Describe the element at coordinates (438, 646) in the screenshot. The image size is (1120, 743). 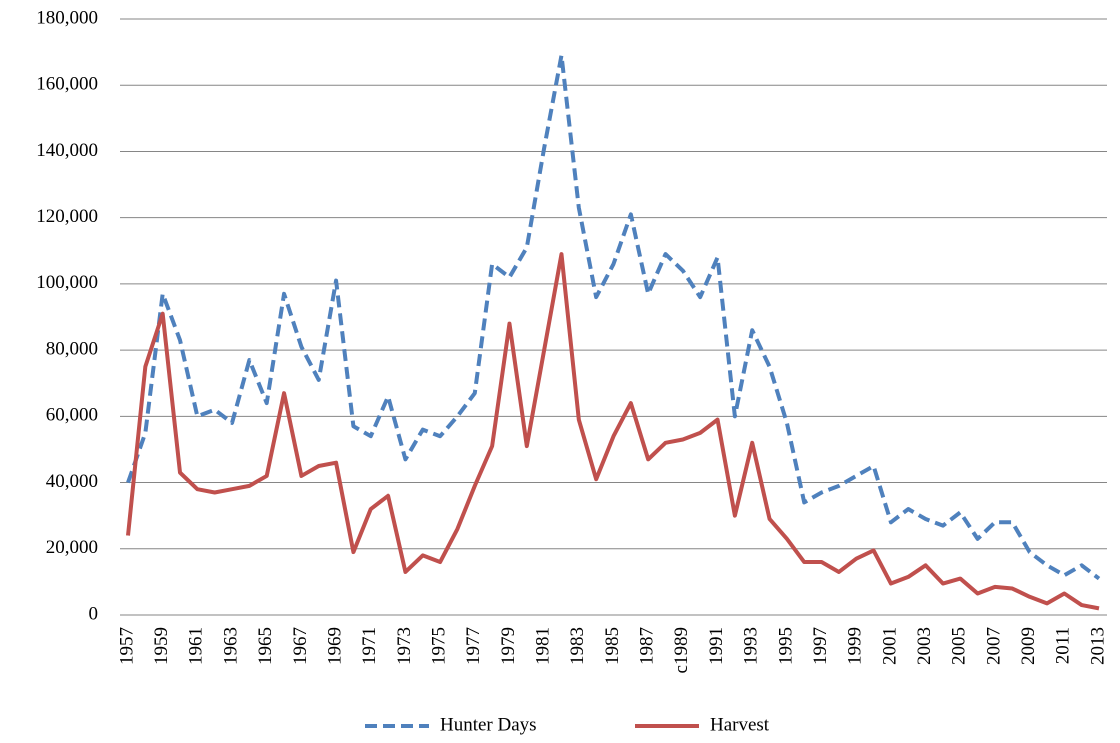
I see `x-tick-label: 1975` at that location.